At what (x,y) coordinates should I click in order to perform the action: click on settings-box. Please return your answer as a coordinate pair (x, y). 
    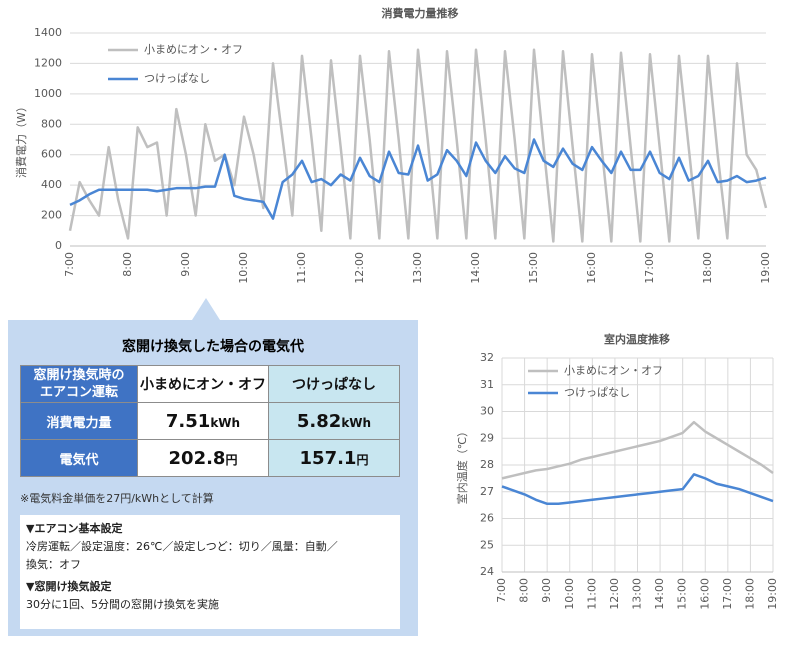
    Looking at the image, I should click on (210, 572).